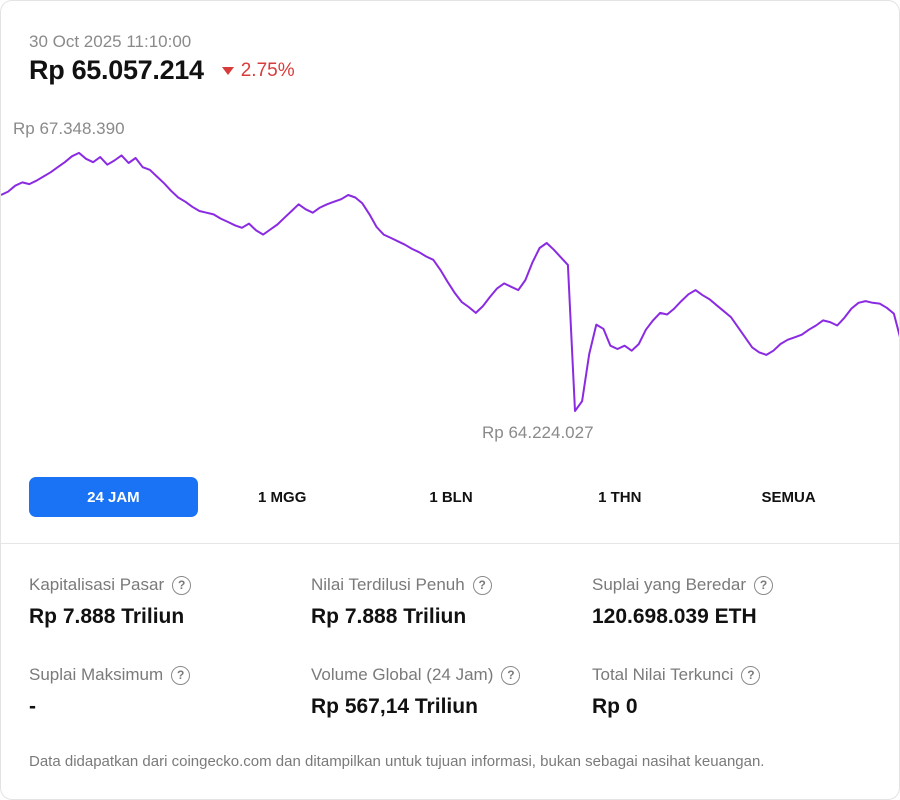 This screenshot has height=800, width=900. What do you see at coordinates (227, 71) in the screenshot?
I see `arrow-down-icon` at bounding box center [227, 71].